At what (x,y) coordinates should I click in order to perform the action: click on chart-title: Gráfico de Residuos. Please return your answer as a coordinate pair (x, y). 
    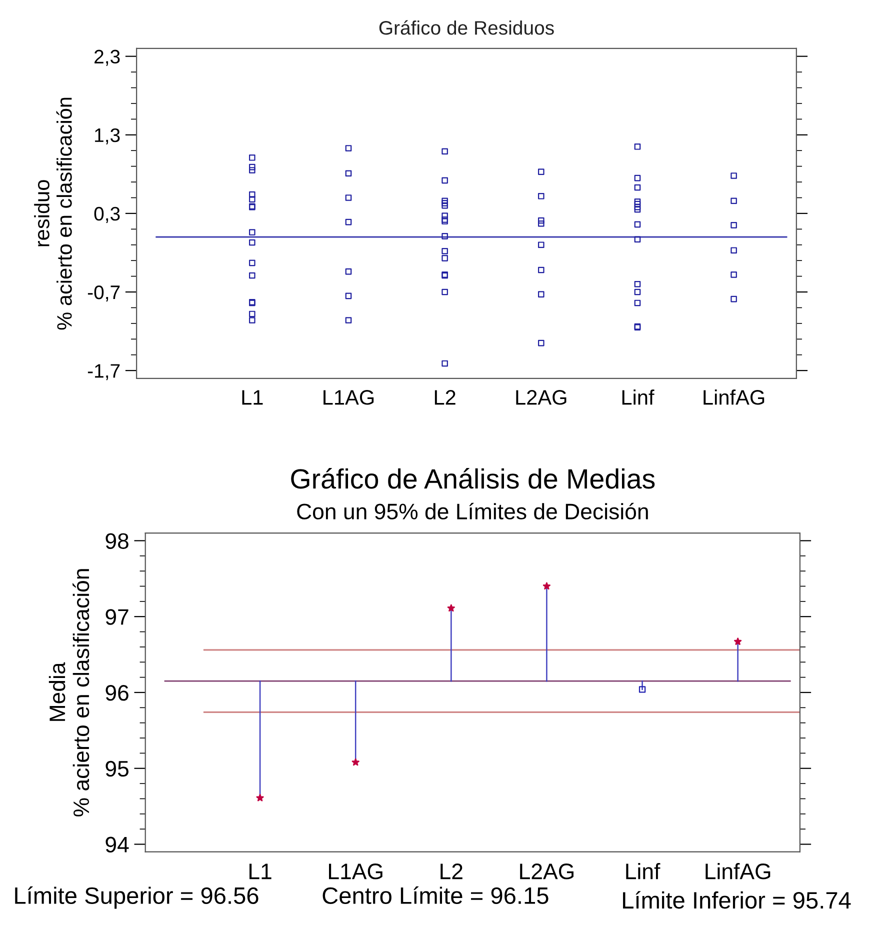
    Looking at the image, I should click on (466, 27).